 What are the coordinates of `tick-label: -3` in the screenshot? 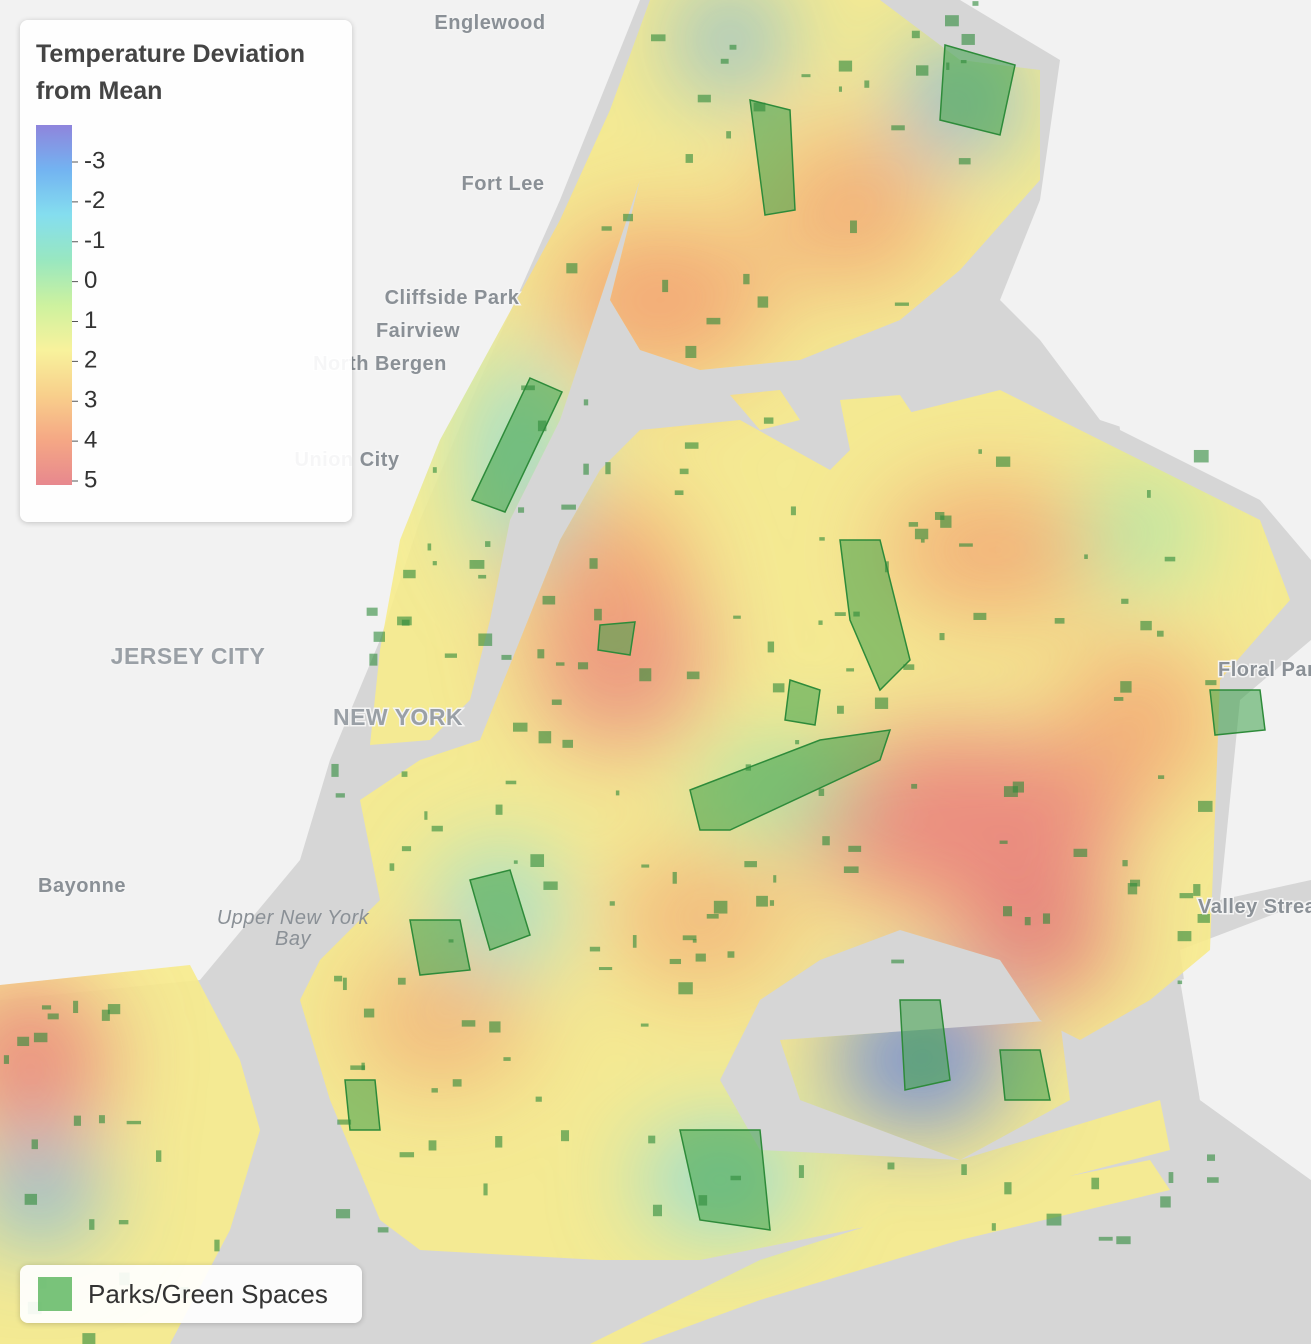 It's located at (94, 160).